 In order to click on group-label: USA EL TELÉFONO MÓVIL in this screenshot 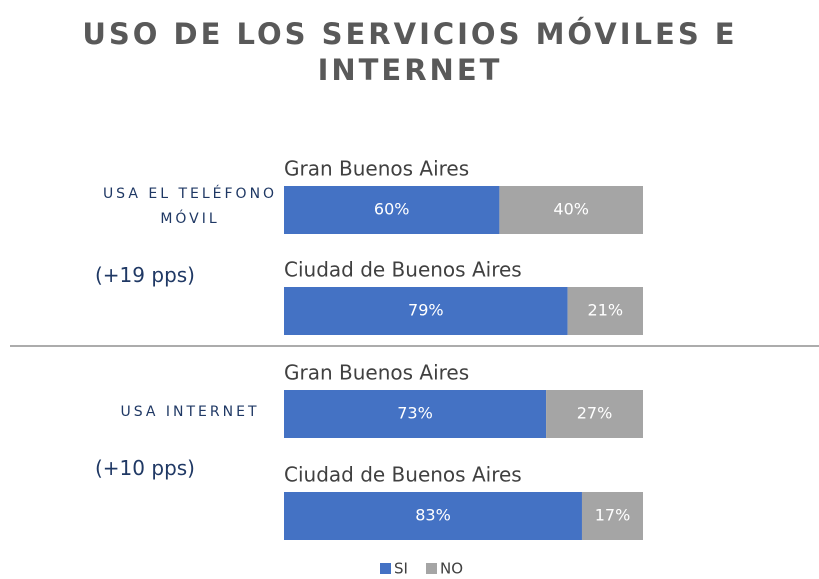, I will do `click(190, 206)`.